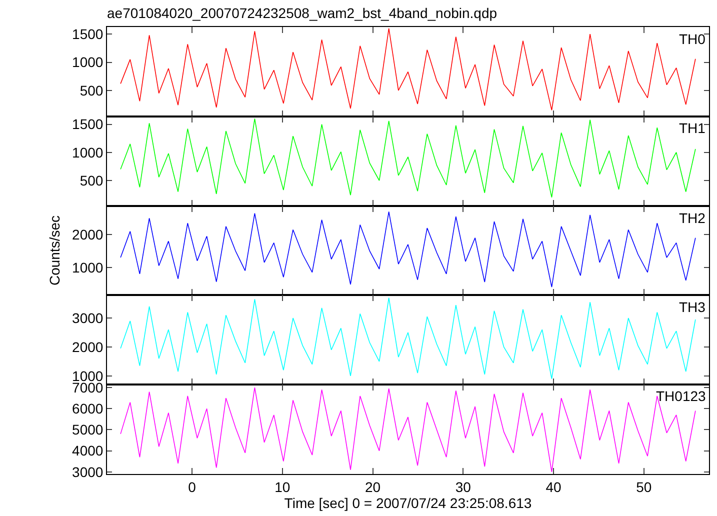  What do you see at coordinates (692, 128) in the screenshot?
I see `series-label: TH1` at bounding box center [692, 128].